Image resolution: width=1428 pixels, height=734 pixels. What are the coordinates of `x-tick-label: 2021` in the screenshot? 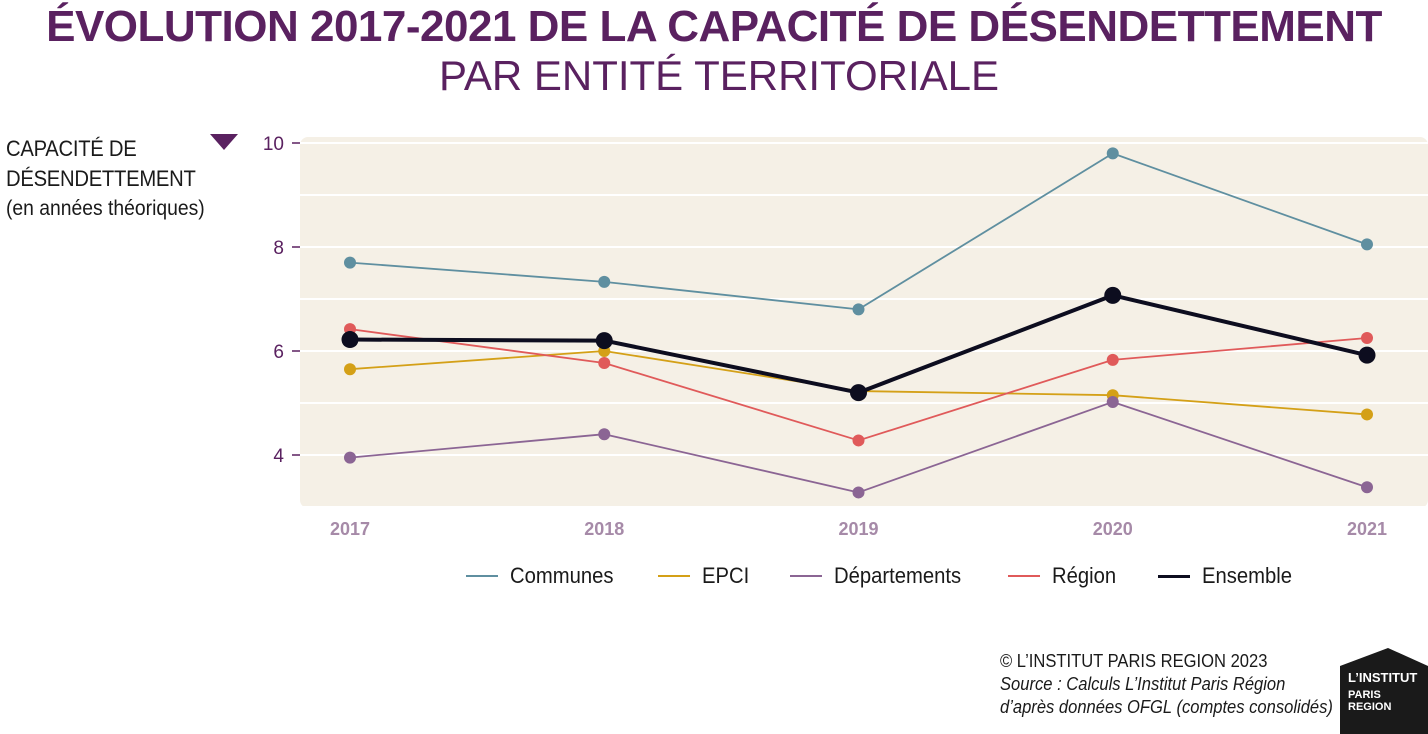 It's located at (1367, 529).